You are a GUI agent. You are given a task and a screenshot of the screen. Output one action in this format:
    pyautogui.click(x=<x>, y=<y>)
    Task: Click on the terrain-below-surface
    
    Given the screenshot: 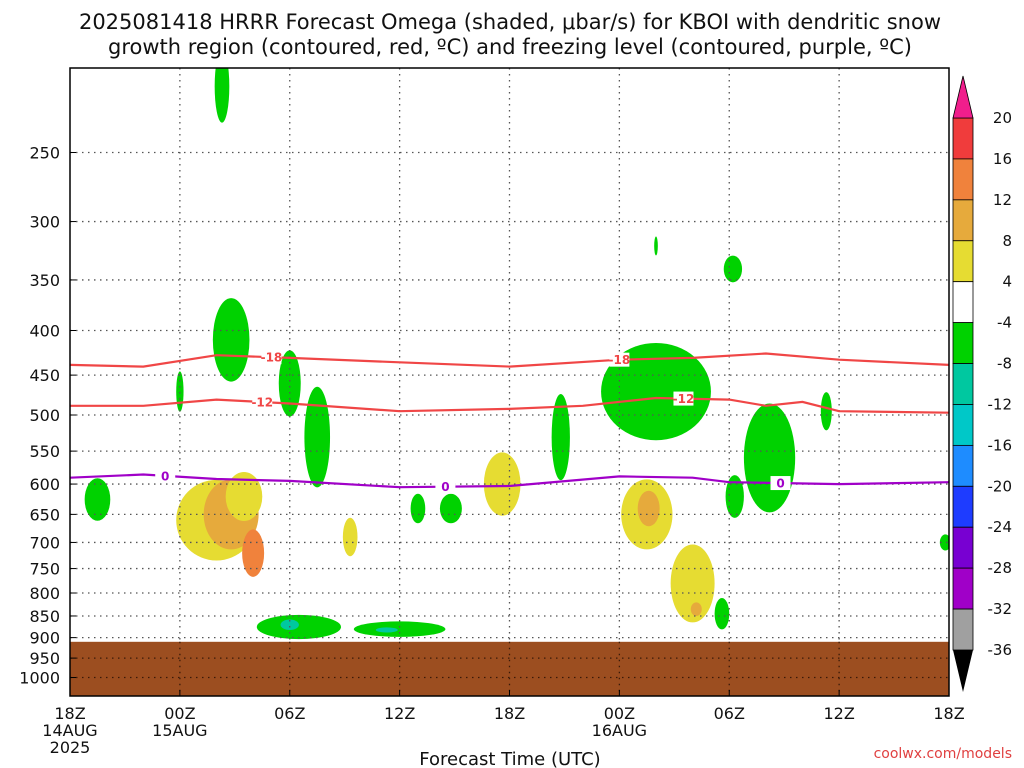 What is the action you would take?
    pyautogui.click(x=509, y=668)
    